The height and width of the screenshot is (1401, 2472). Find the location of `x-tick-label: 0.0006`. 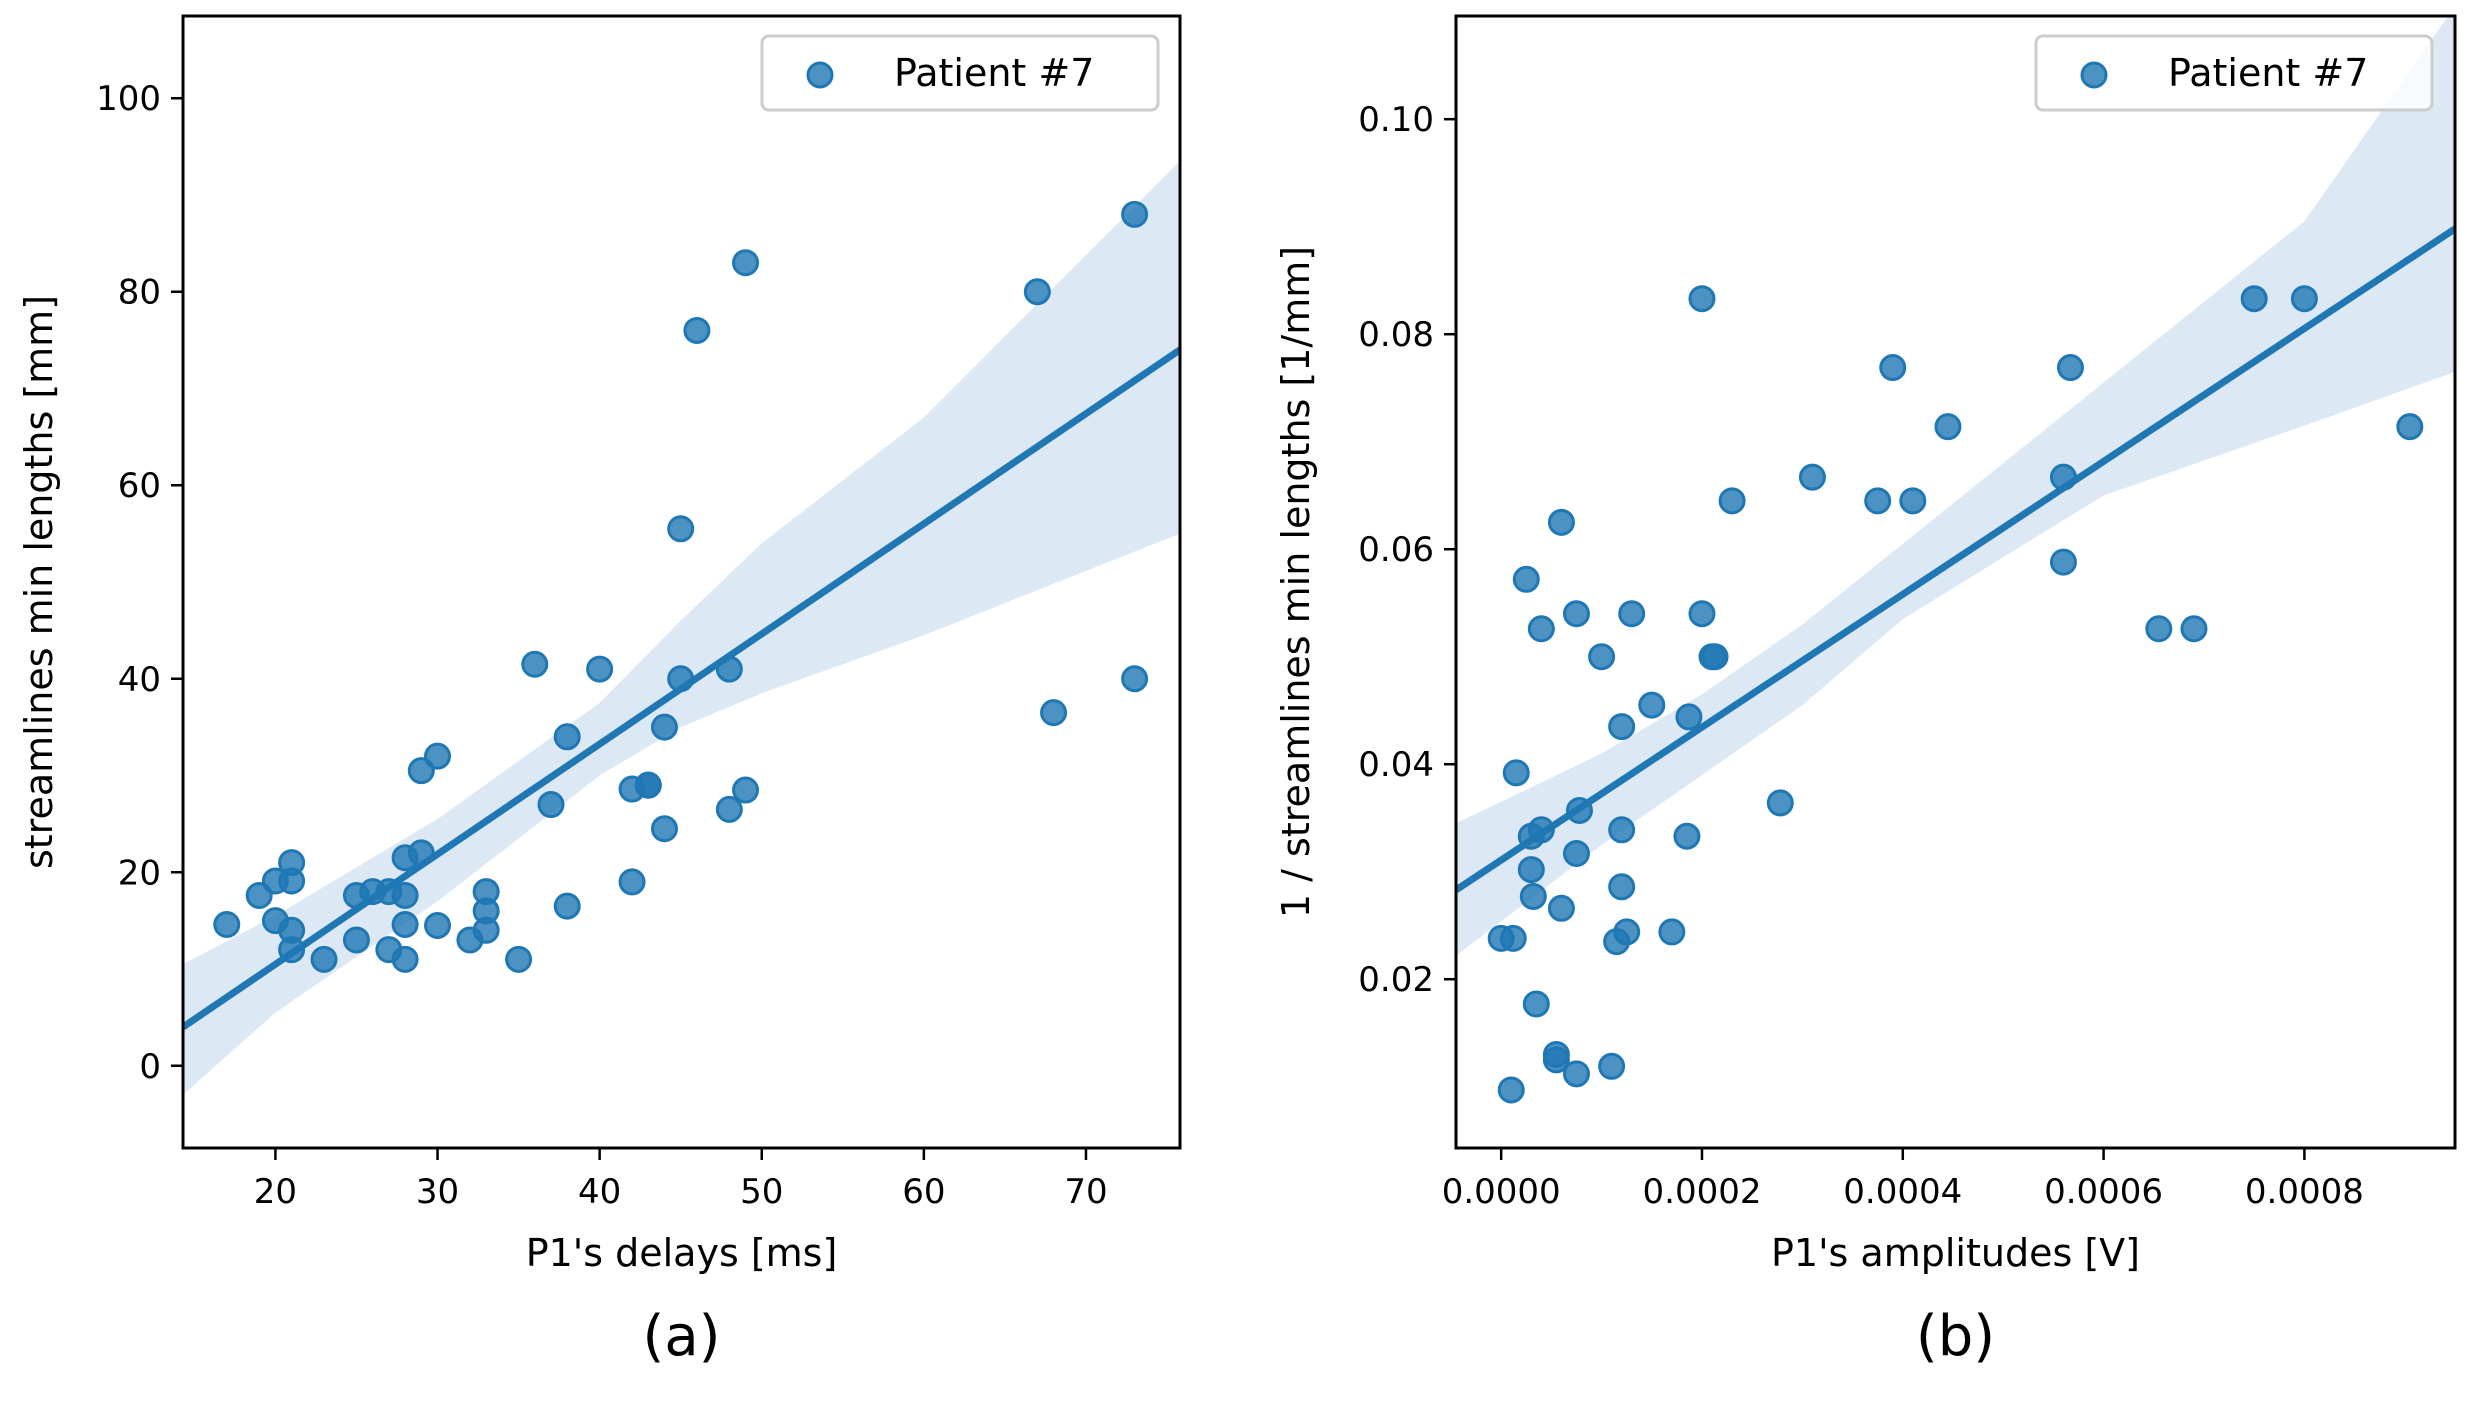

x-tick-label: 0.0006 is located at coordinates (2103, 1192).